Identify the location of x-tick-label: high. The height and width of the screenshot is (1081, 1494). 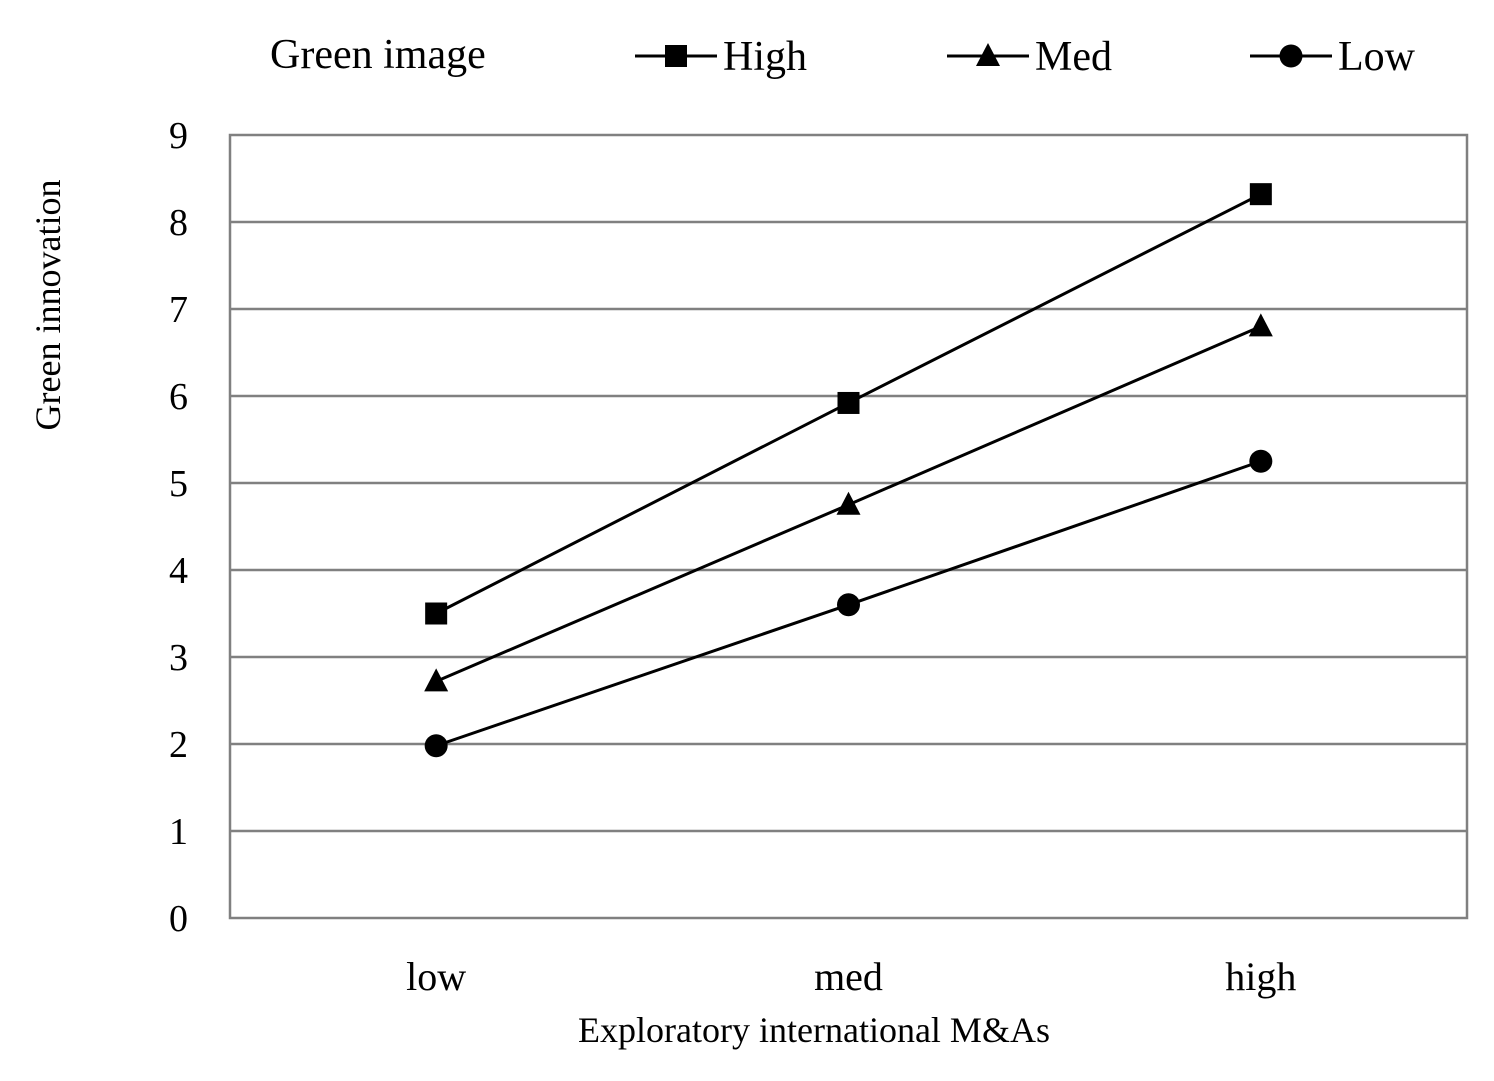
(1260, 976).